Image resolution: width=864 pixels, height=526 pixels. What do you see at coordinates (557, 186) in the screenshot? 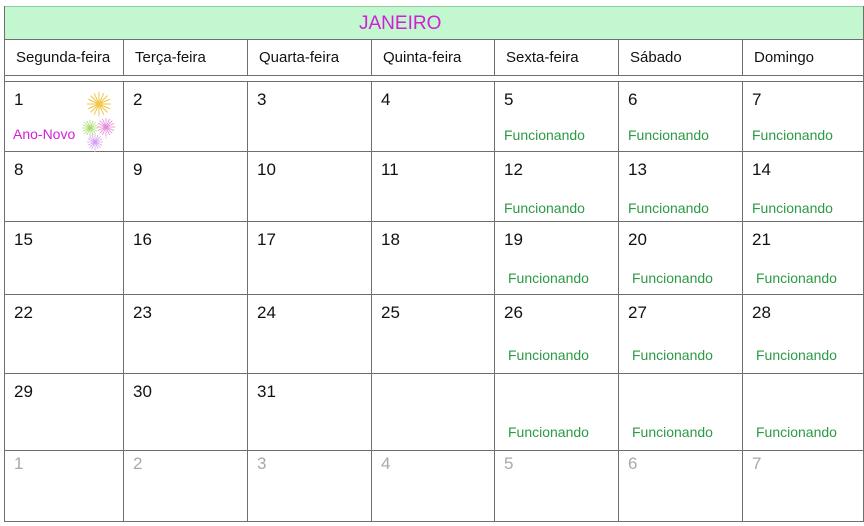
I see `day-cell: 12 Funcionando` at bounding box center [557, 186].